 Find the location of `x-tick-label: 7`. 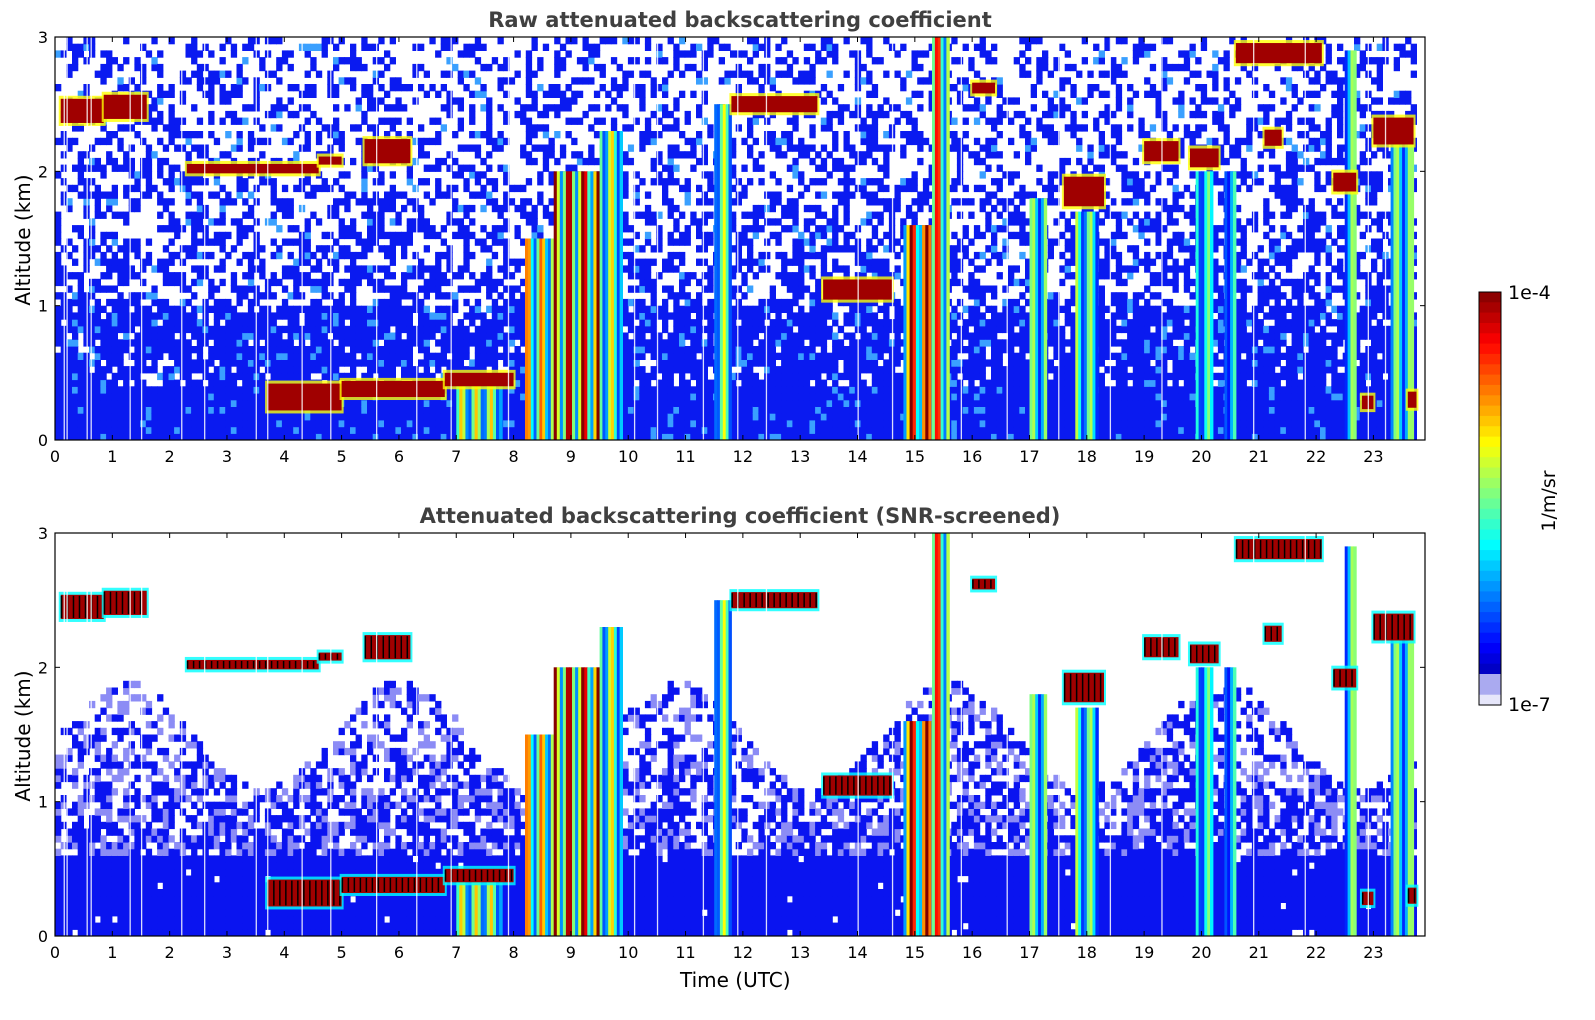

x-tick-label: 7 is located at coordinates (456, 952).